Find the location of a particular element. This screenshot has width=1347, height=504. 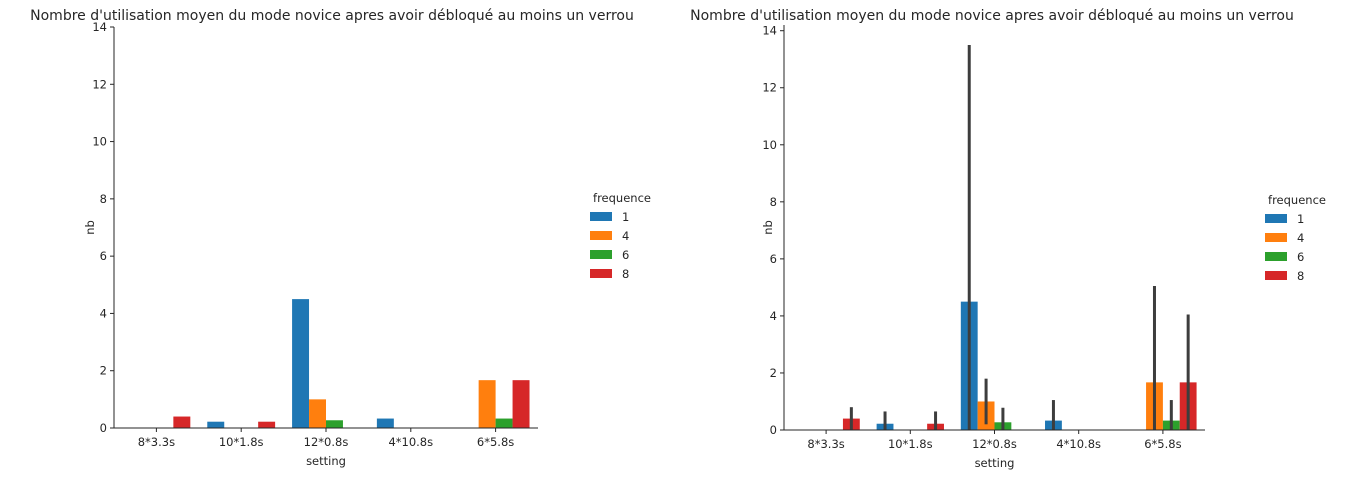

bar-10*1.8s-freq-8 is located at coordinates (267, 424).